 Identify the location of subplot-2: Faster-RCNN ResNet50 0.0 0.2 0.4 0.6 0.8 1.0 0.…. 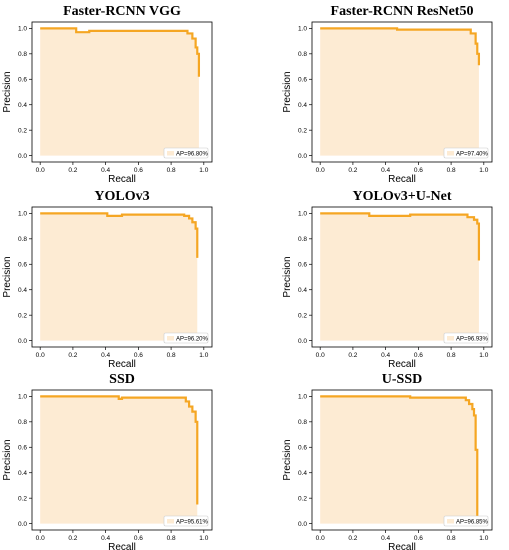
(387, 94).